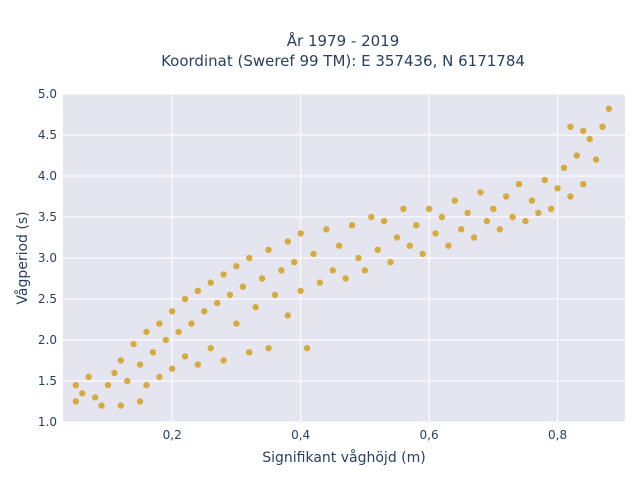  Describe the element at coordinates (47, 217) in the screenshot. I see `y-tick-label: 3.5` at that location.